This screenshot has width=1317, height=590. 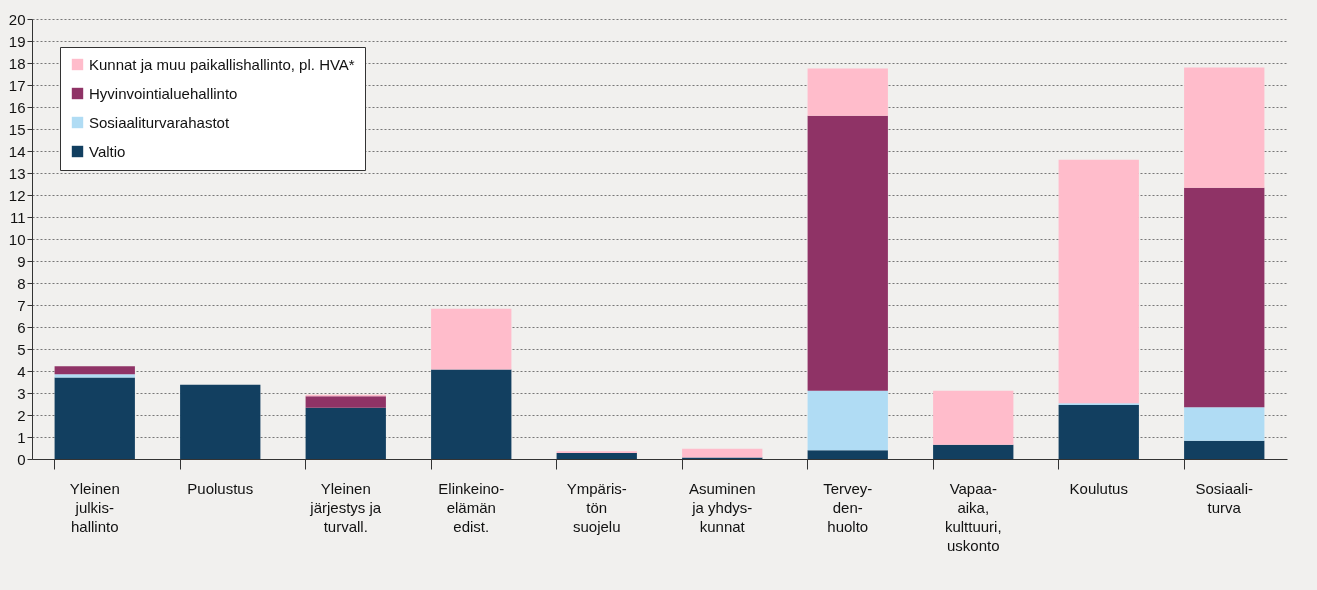 What do you see at coordinates (17, 63) in the screenshot?
I see `y-tick-label: 18` at bounding box center [17, 63].